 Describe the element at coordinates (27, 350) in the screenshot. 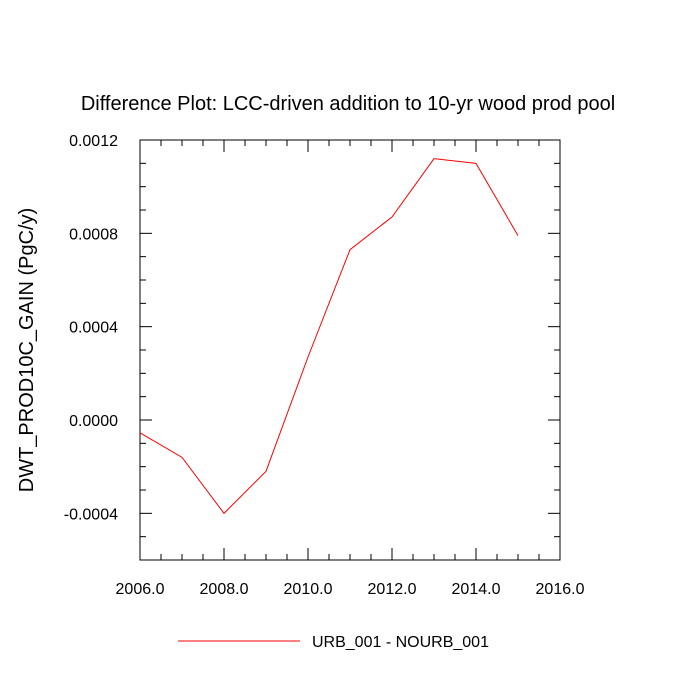

I see `y-axis-label: DWT_PROD10C_GAIN (PgC/y)` at that location.